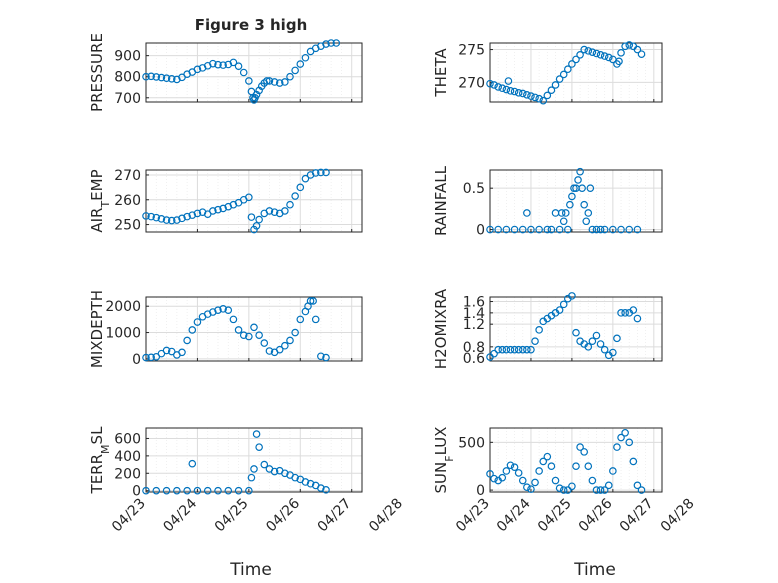  Describe the element at coordinates (283, 515) in the screenshot. I see `x-tick-label: 04/26` at that location.